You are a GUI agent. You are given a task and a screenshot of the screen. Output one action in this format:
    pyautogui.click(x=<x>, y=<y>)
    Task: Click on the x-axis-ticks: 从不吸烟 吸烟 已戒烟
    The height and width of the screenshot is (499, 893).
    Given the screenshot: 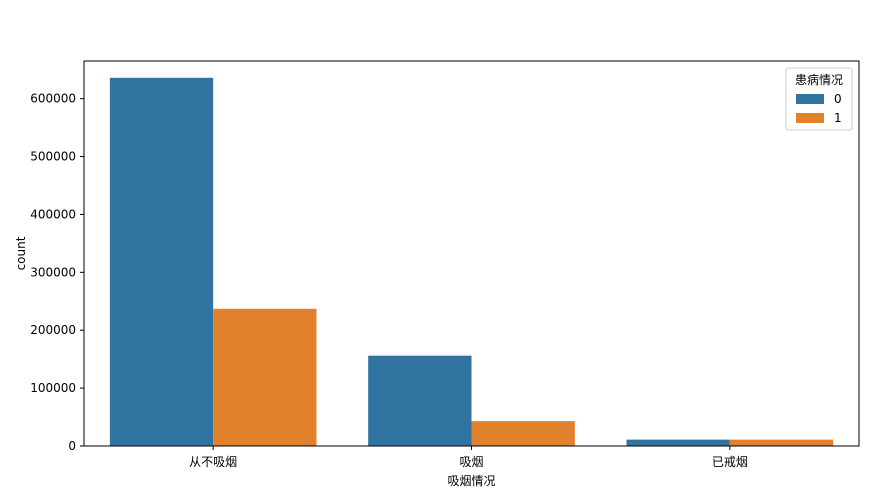 What is the action you would take?
    pyautogui.click(x=468, y=457)
    